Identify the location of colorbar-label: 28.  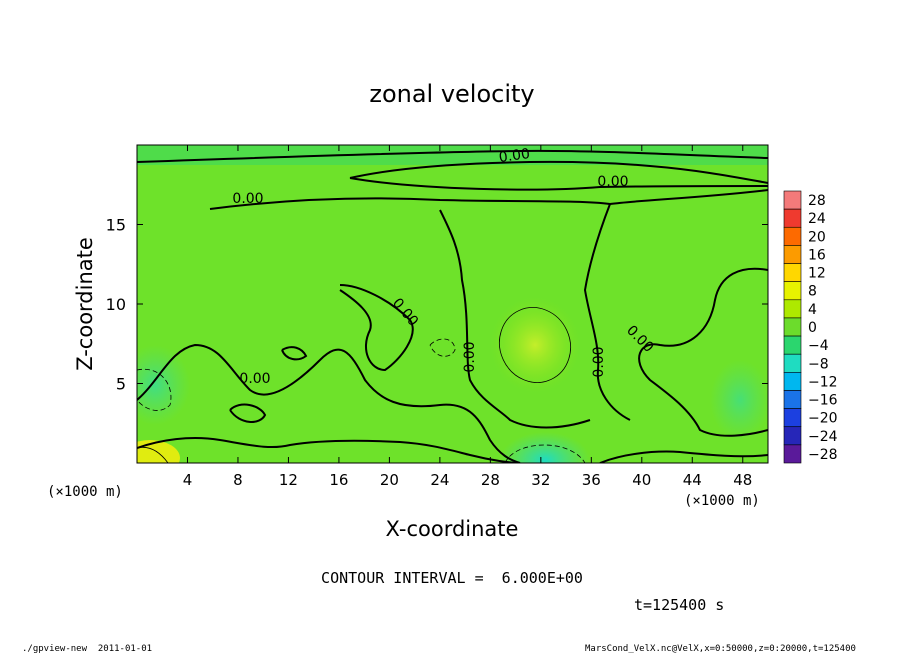
(817, 201).